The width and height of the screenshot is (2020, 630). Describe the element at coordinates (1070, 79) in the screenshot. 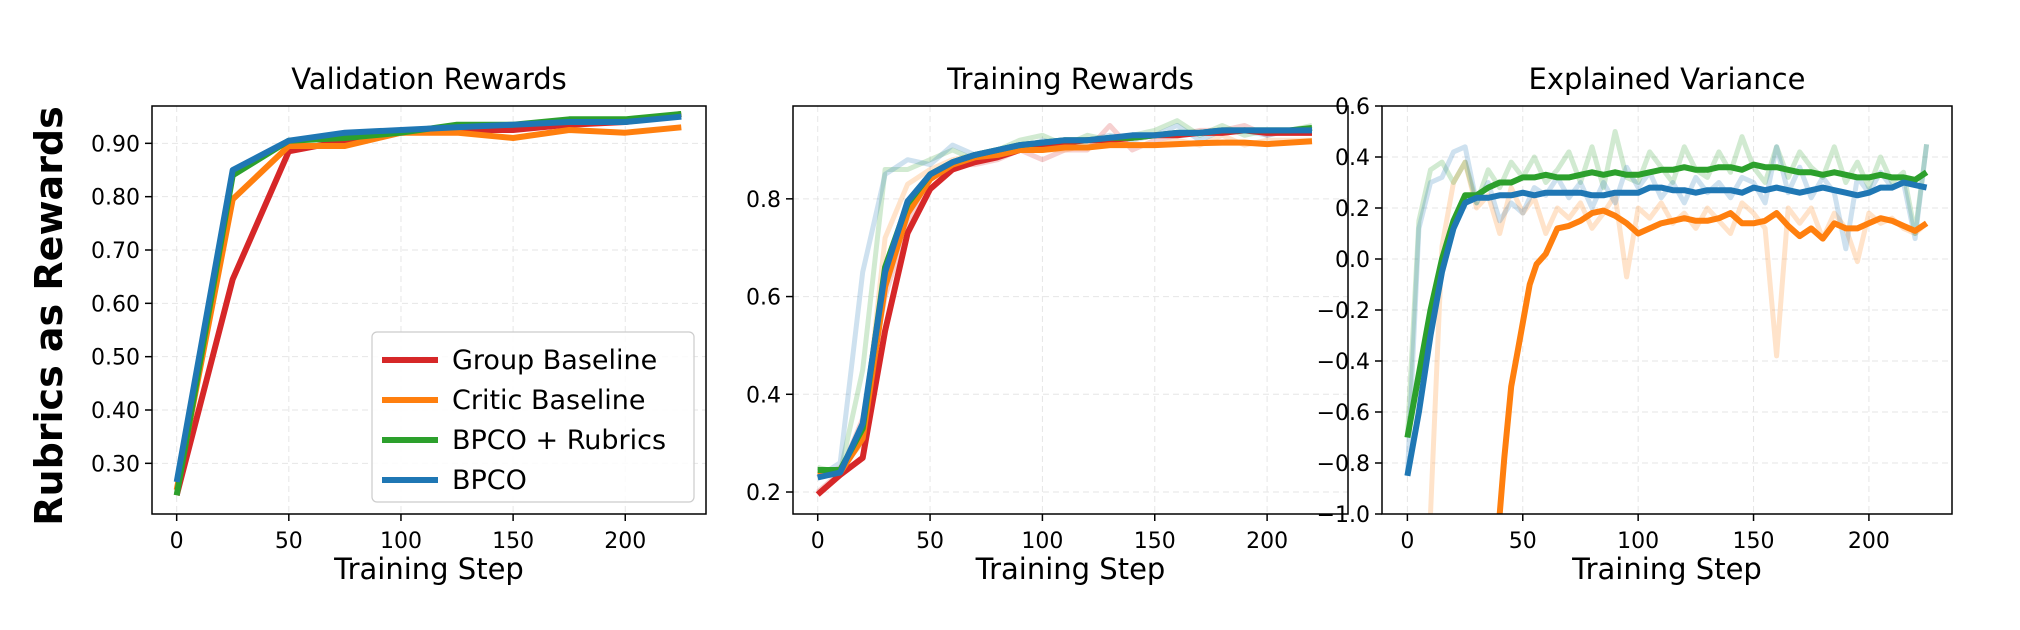

I see `chart-title: Training Rewards` at that location.